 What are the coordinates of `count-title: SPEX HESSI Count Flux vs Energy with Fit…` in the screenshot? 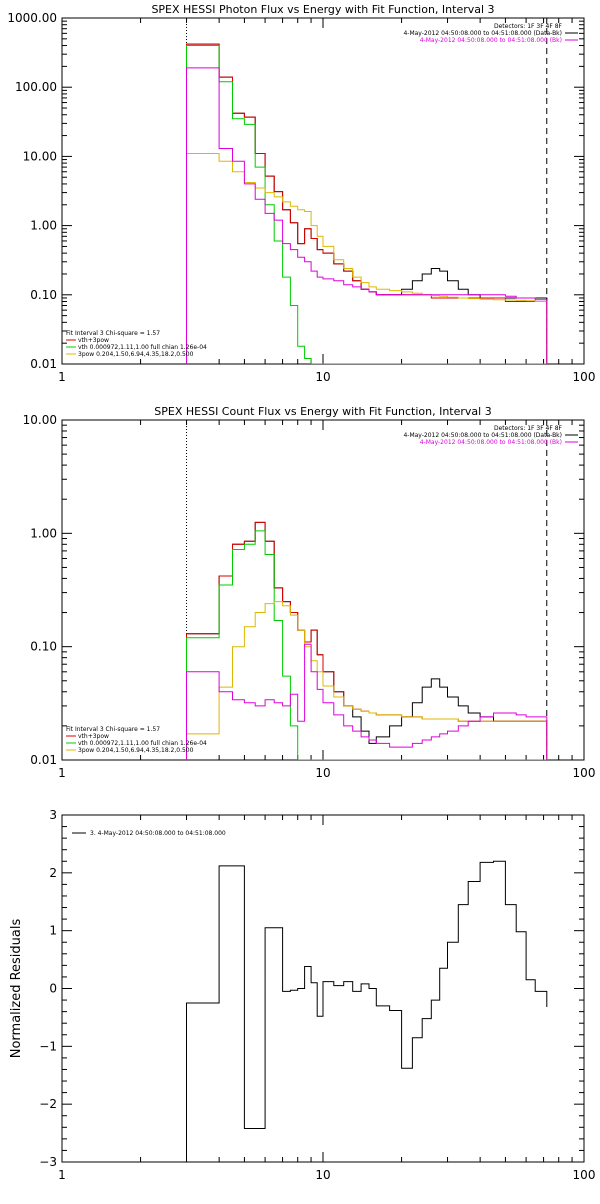 It's located at (322, 411).